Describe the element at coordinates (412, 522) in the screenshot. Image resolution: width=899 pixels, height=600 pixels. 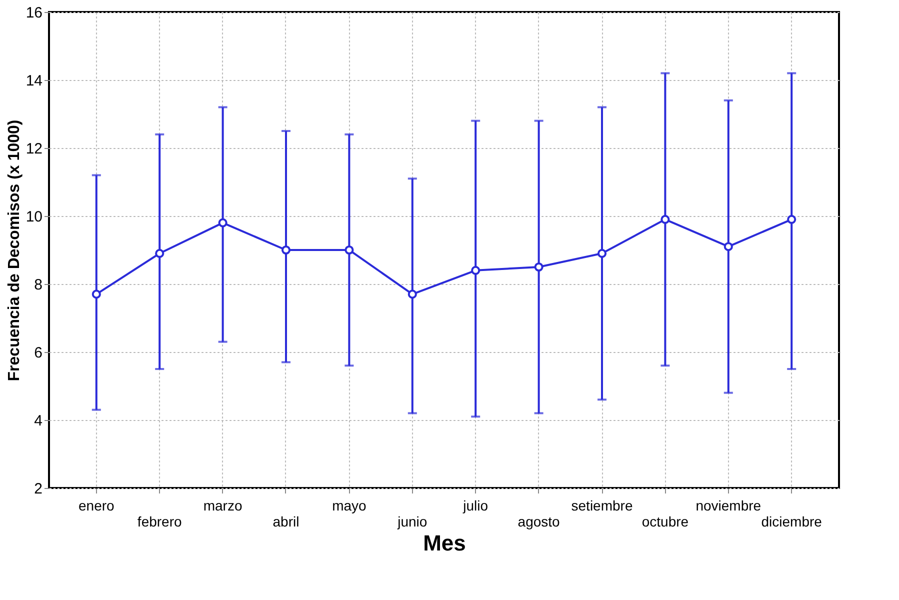
I see `x-tick-label: junio` at that location.